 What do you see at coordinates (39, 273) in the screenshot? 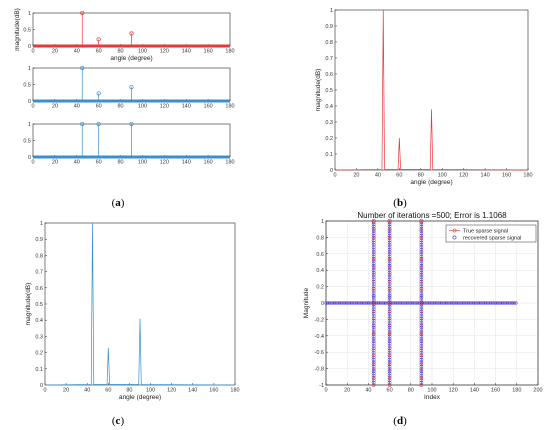
I see `y-tick-label: 0.7` at bounding box center [39, 273].